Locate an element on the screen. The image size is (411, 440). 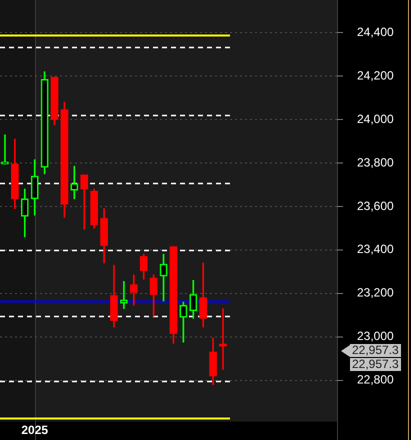
y-tick-label: 23,000 is located at coordinates (375, 336).